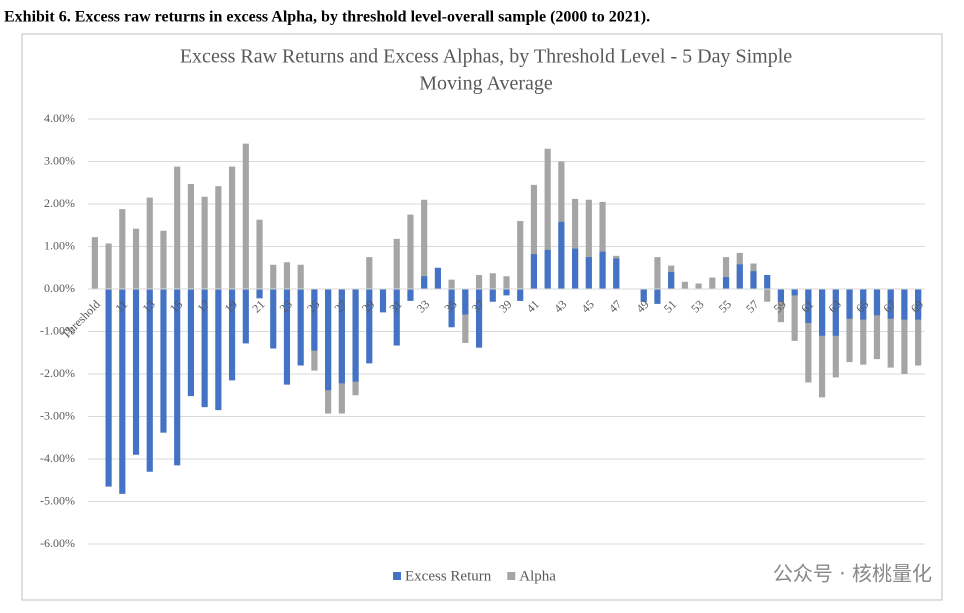 This screenshot has width=964, height=613. Describe the element at coordinates (423, 306) in the screenshot. I see `x-tick-label: 33` at that location.